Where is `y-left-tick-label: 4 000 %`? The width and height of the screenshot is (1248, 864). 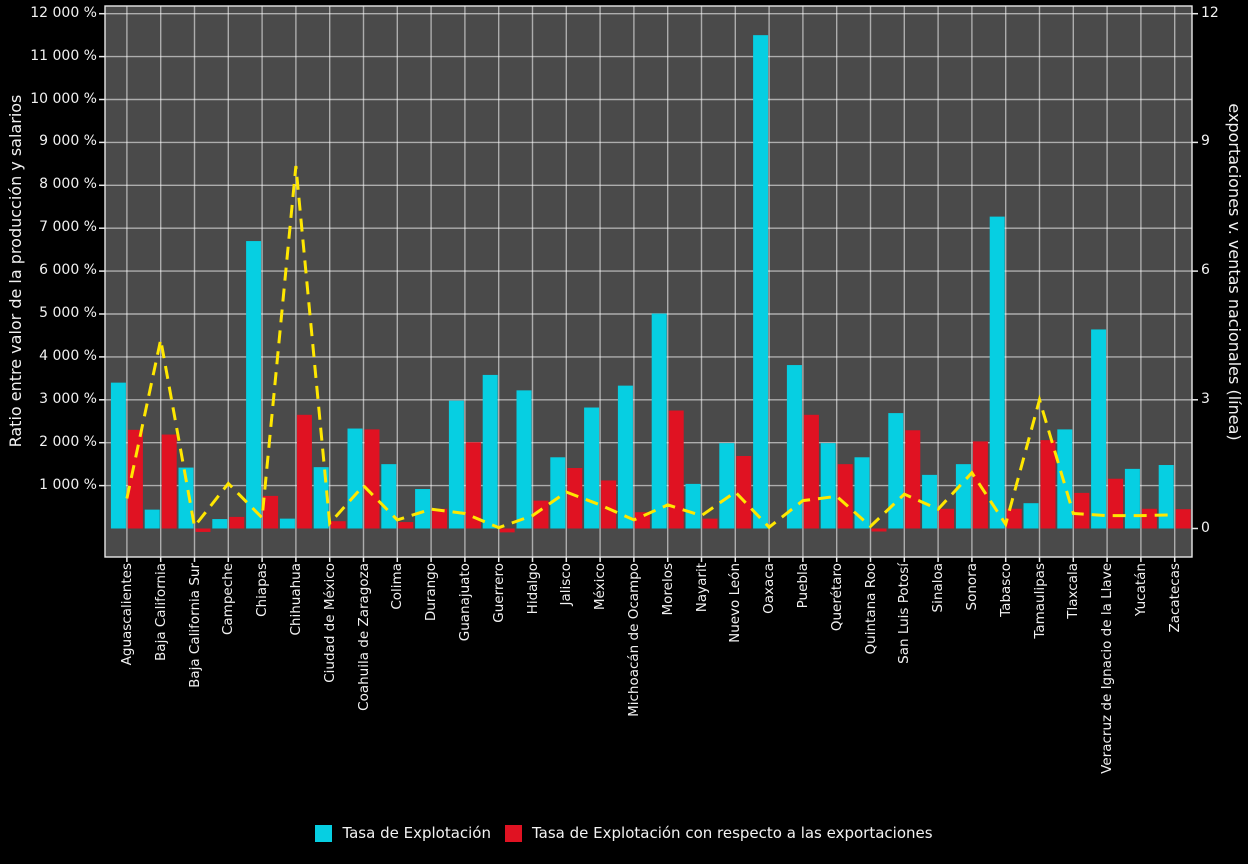
y-left-tick-label: 4 000 % is located at coordinates (68, 355).